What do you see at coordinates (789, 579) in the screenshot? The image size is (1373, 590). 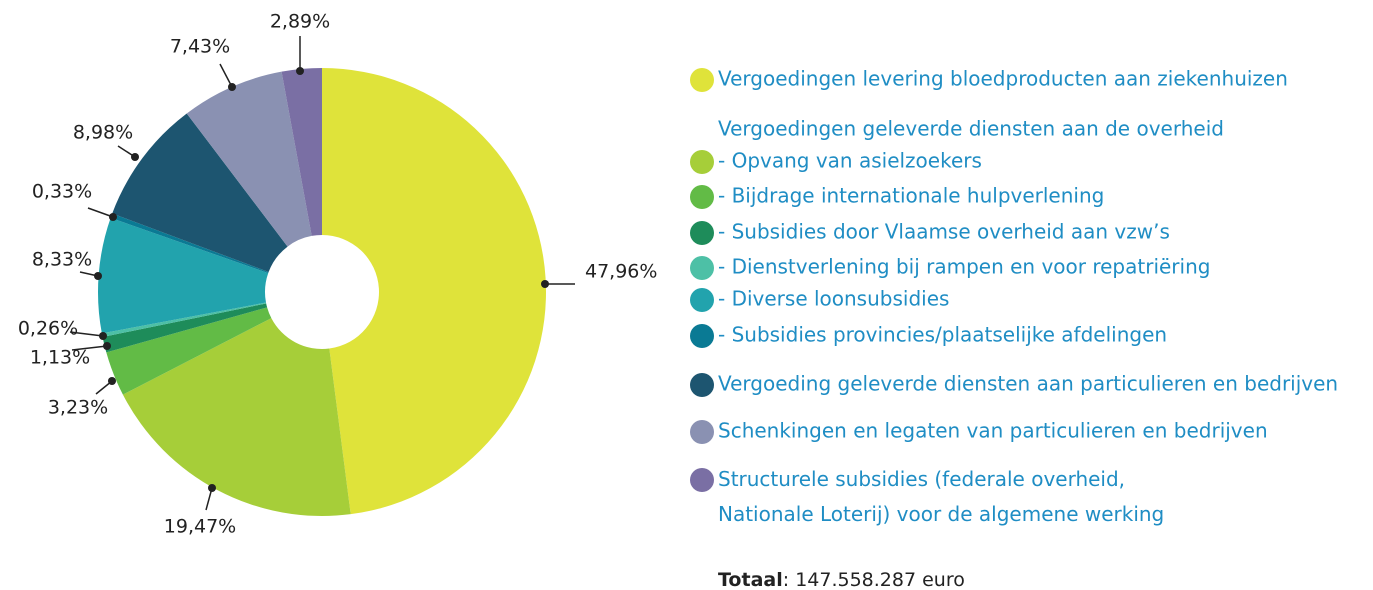 I see `total-sep: :` at bounding box center [789, 579].